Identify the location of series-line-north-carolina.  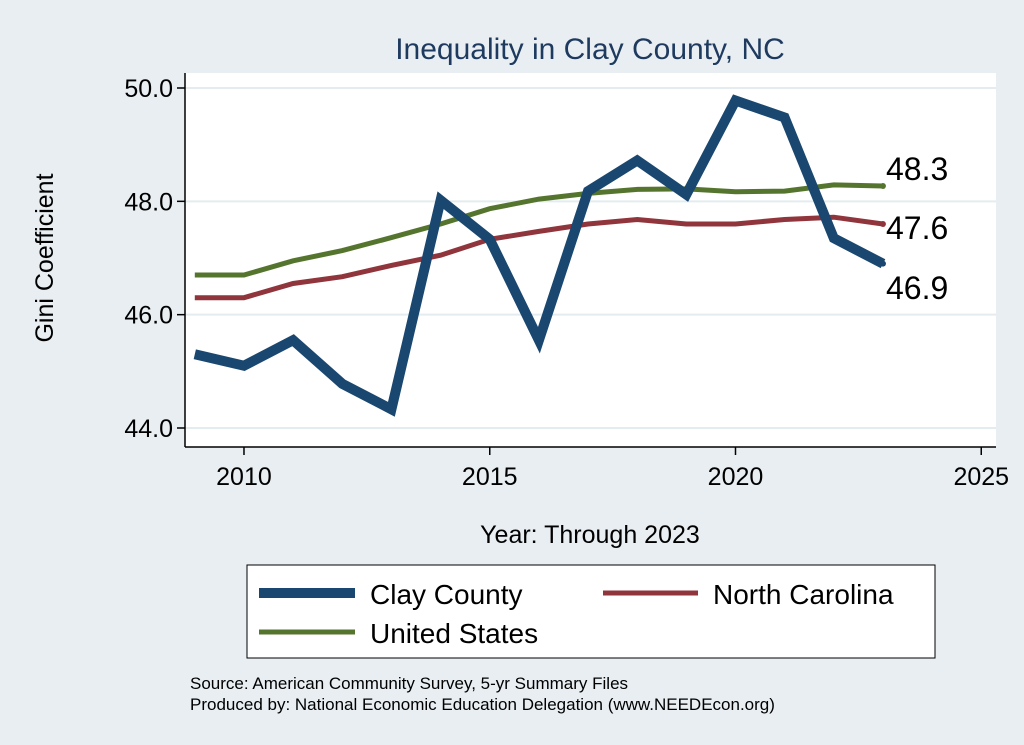
(539, 257).